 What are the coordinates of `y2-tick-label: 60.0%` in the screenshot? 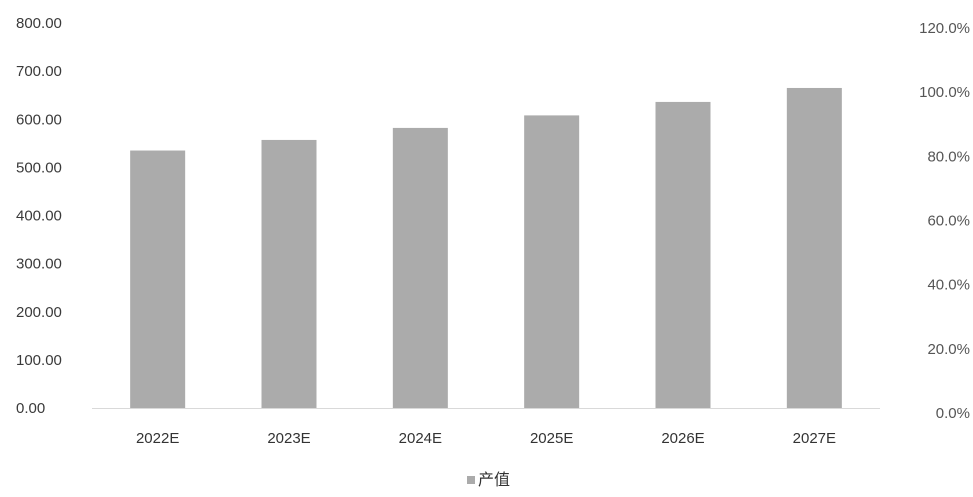 It's located at (948, 221).